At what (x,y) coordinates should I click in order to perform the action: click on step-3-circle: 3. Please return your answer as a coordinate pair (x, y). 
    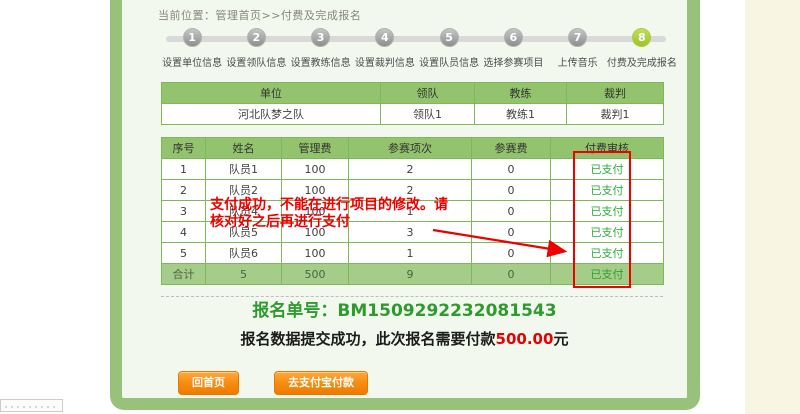
    Looking at the image, I should click on (321, 37).